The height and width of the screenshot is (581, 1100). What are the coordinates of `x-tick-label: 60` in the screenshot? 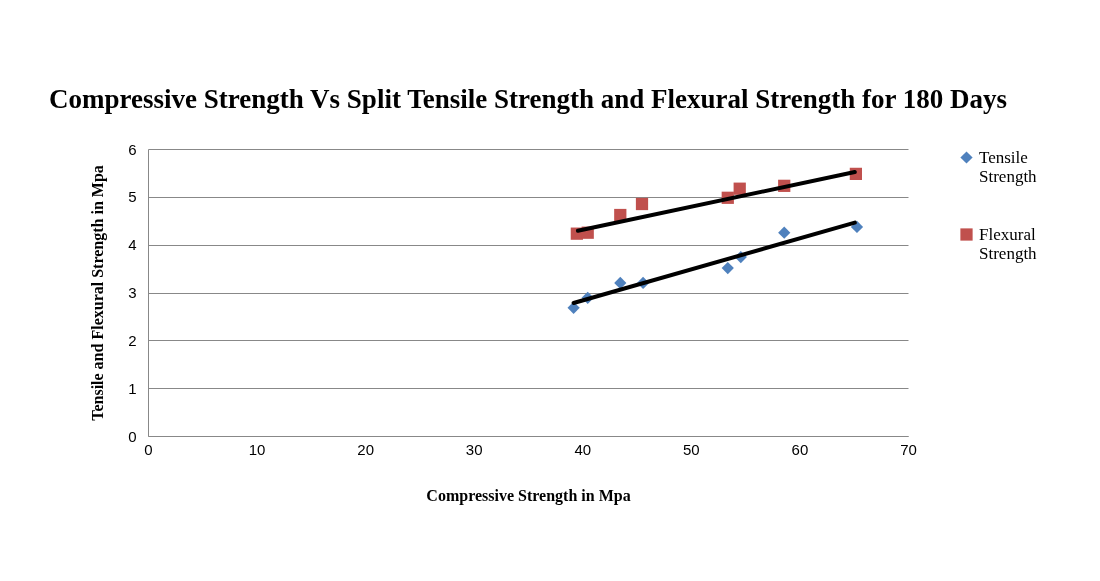 It's located at (800, 449).